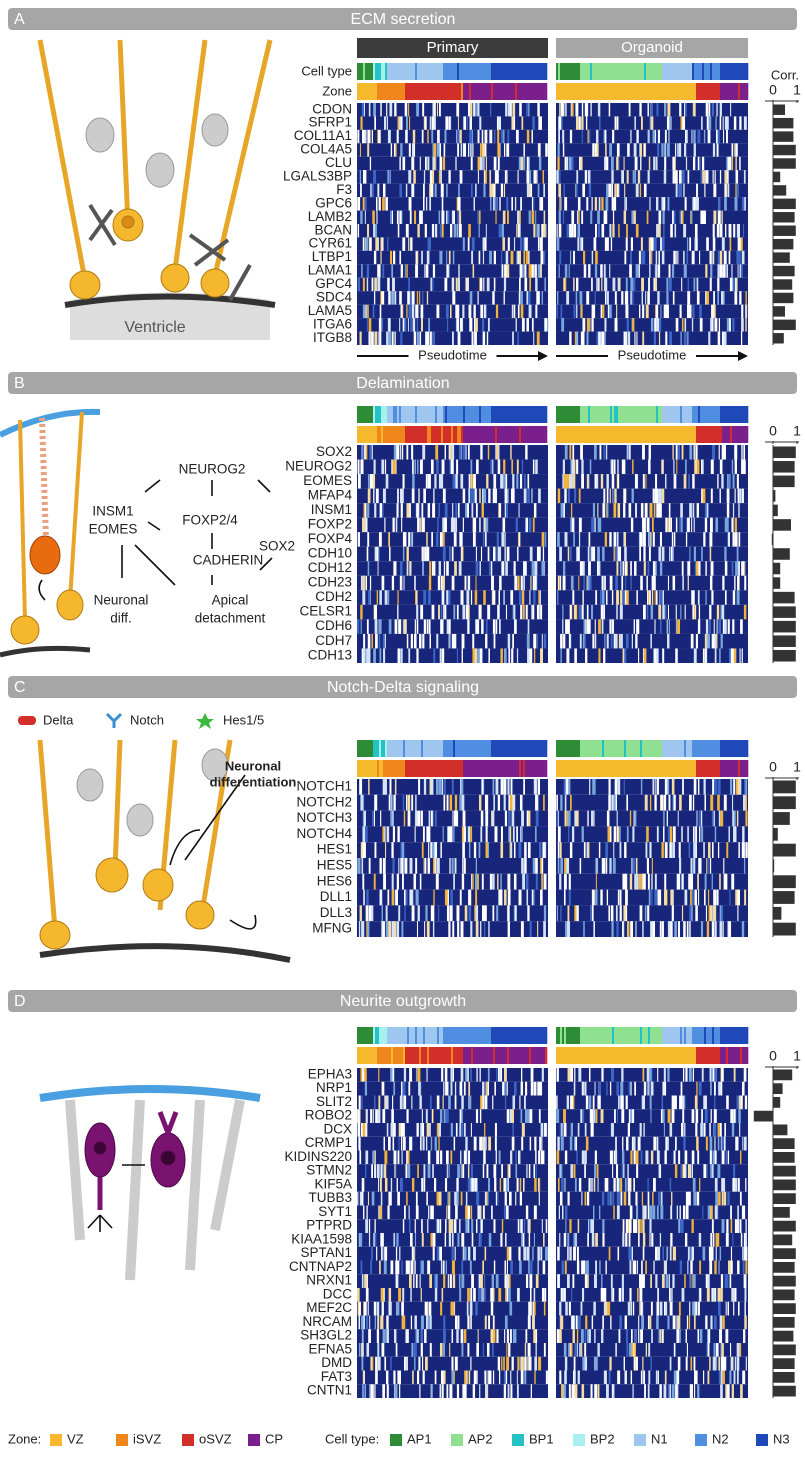  Describe the element at coordinates (157, 190) in the screenshot. I see `illustration-a: Ventricle` at that location.